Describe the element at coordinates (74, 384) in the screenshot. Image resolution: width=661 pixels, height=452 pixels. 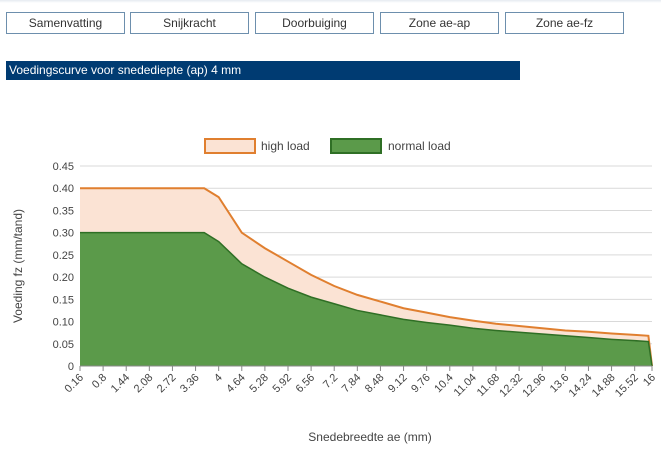
I see `x-tick-label: 0.16` at that location.